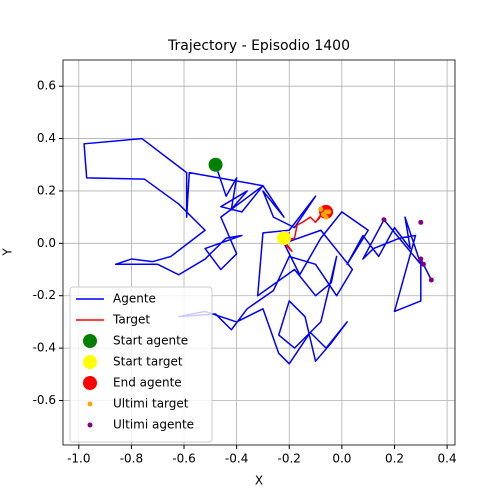  What do you see at coordinates (131, 320) in the screenshot?
I see `legend-label: Target` at bounding box center [131, 320].